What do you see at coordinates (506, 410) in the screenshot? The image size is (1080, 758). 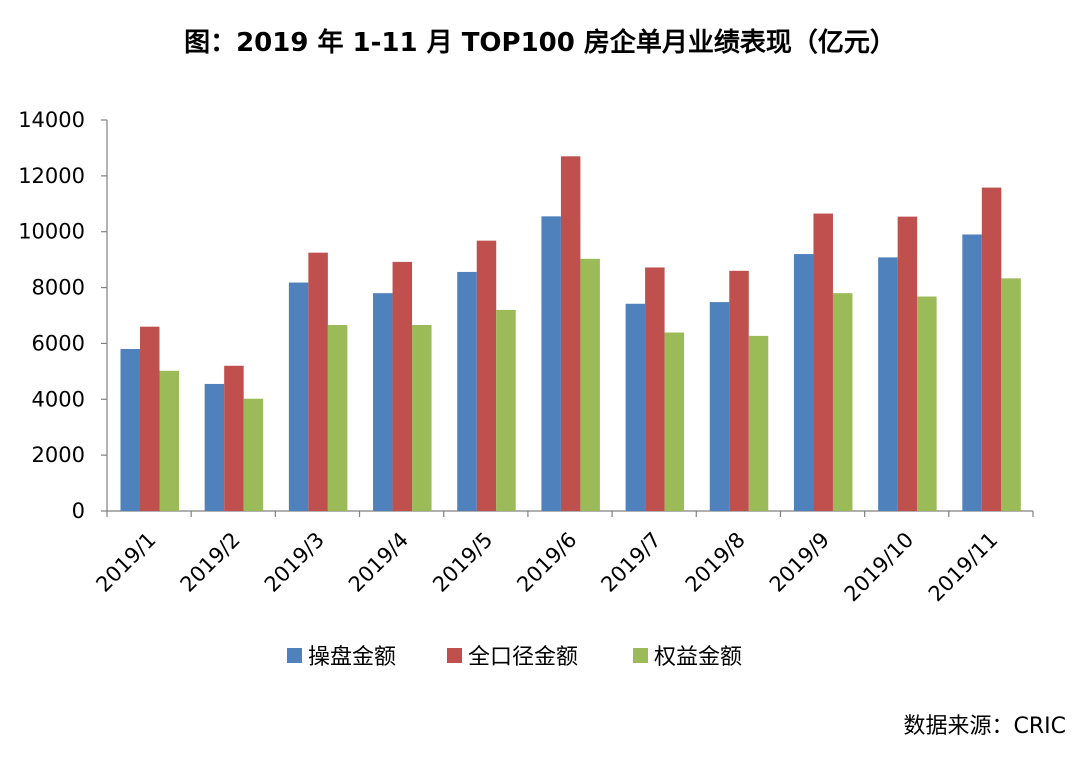 I see `bar-2019-5-s2` at bounding box center [506, 410].